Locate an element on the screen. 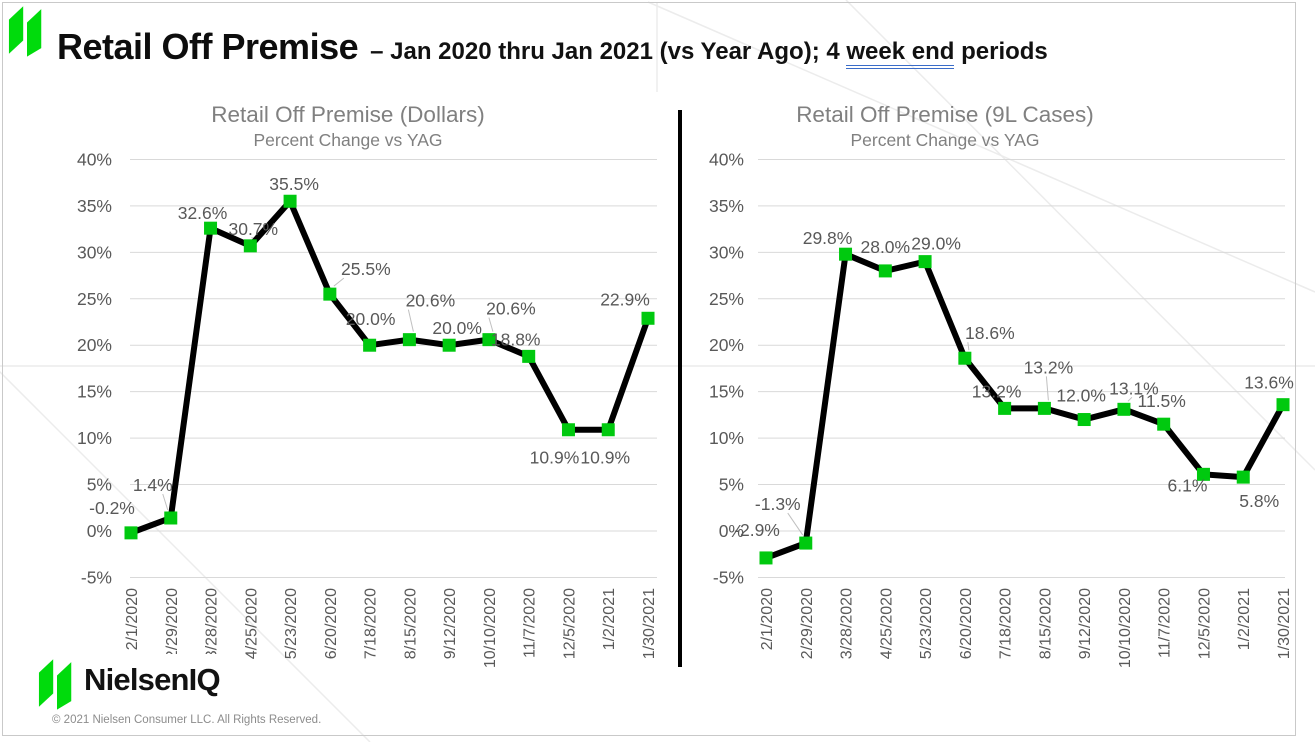 Image resolution: width=1315 pixels, height=742 pixels. svg-text: 15% is located at coordinates (726, 392).